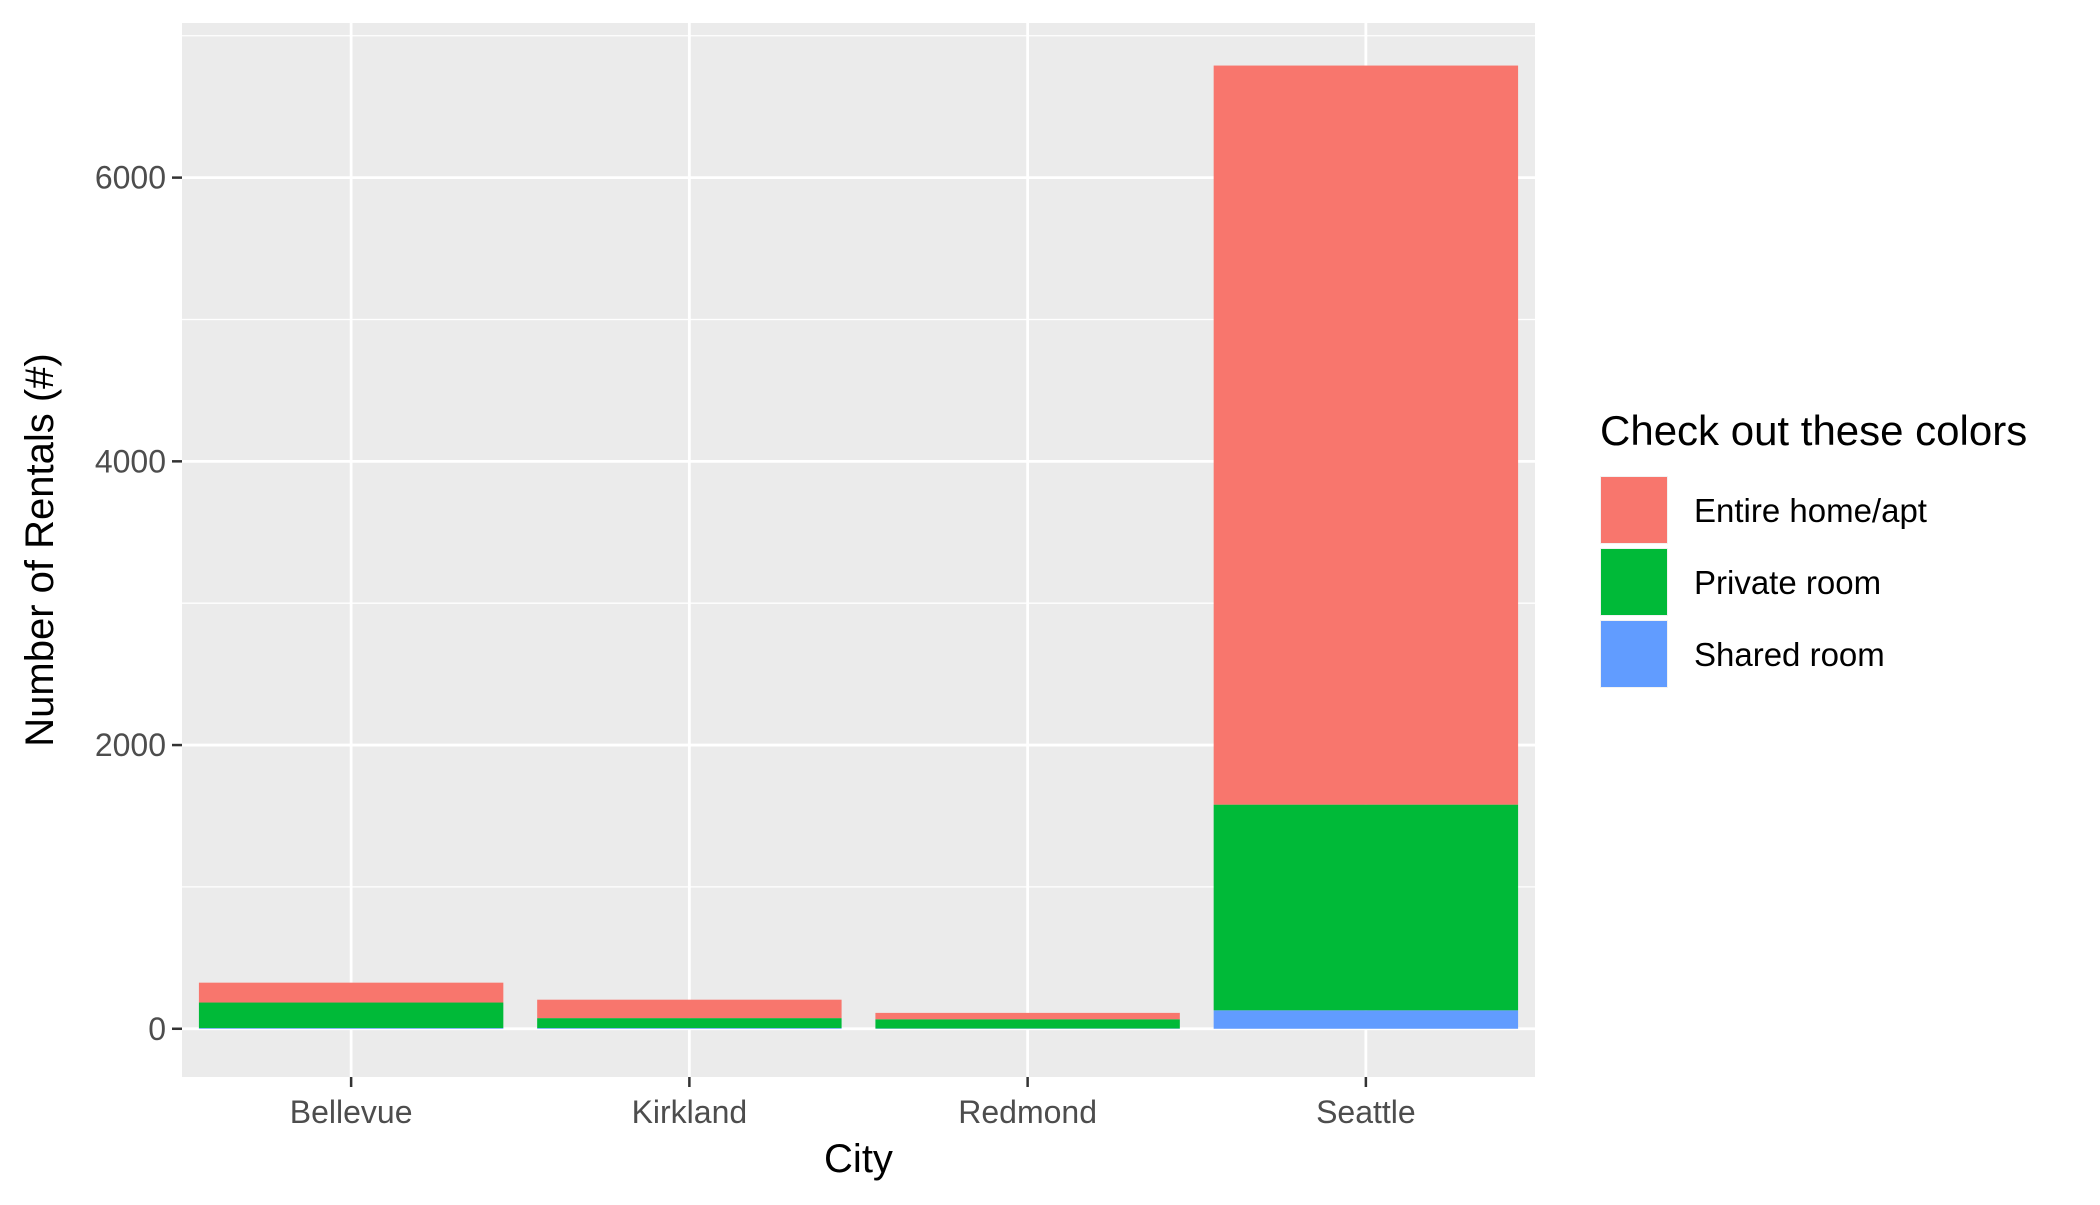 Image resolution: width=2100 pixels, height=1205 pixels. What do you see at coordinates (1787, 582) in the screenshot?
I see `legend-label: Private room` at bounding box center [1787, 582].